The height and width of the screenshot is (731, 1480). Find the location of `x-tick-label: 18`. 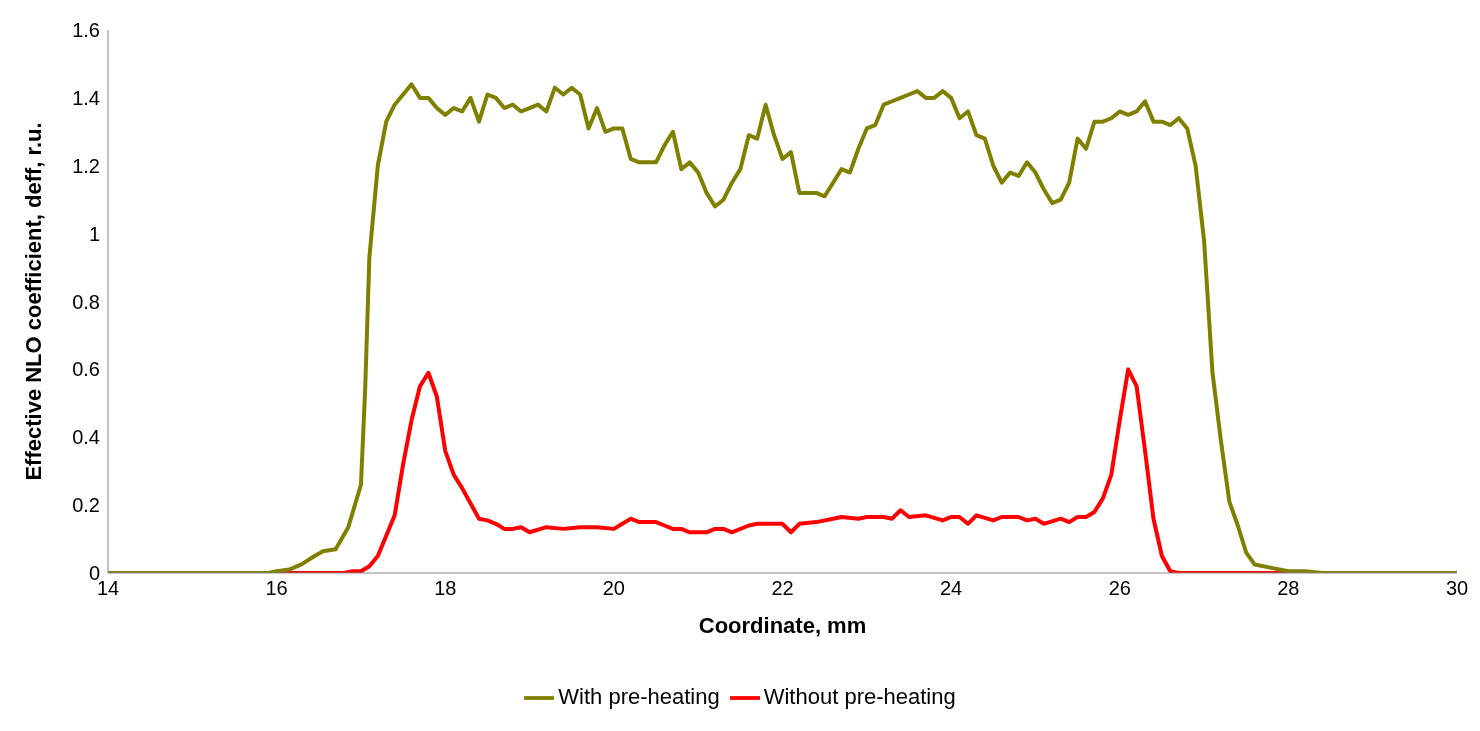

x-tick-label: 18 is located at coordinates (445, 588).